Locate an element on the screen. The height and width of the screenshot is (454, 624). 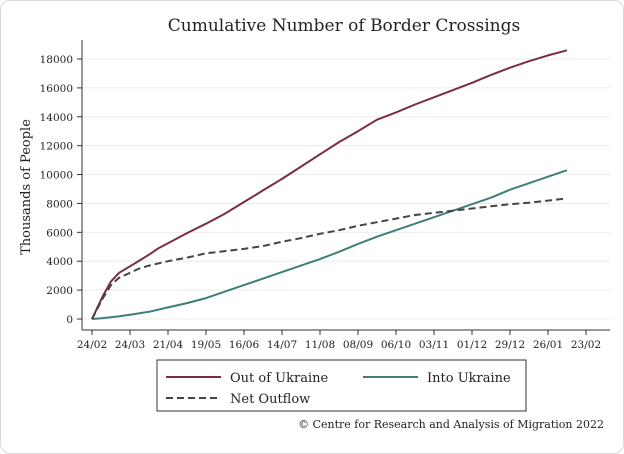
y-tick-label: 4000 is located at coordinates (59, 262).